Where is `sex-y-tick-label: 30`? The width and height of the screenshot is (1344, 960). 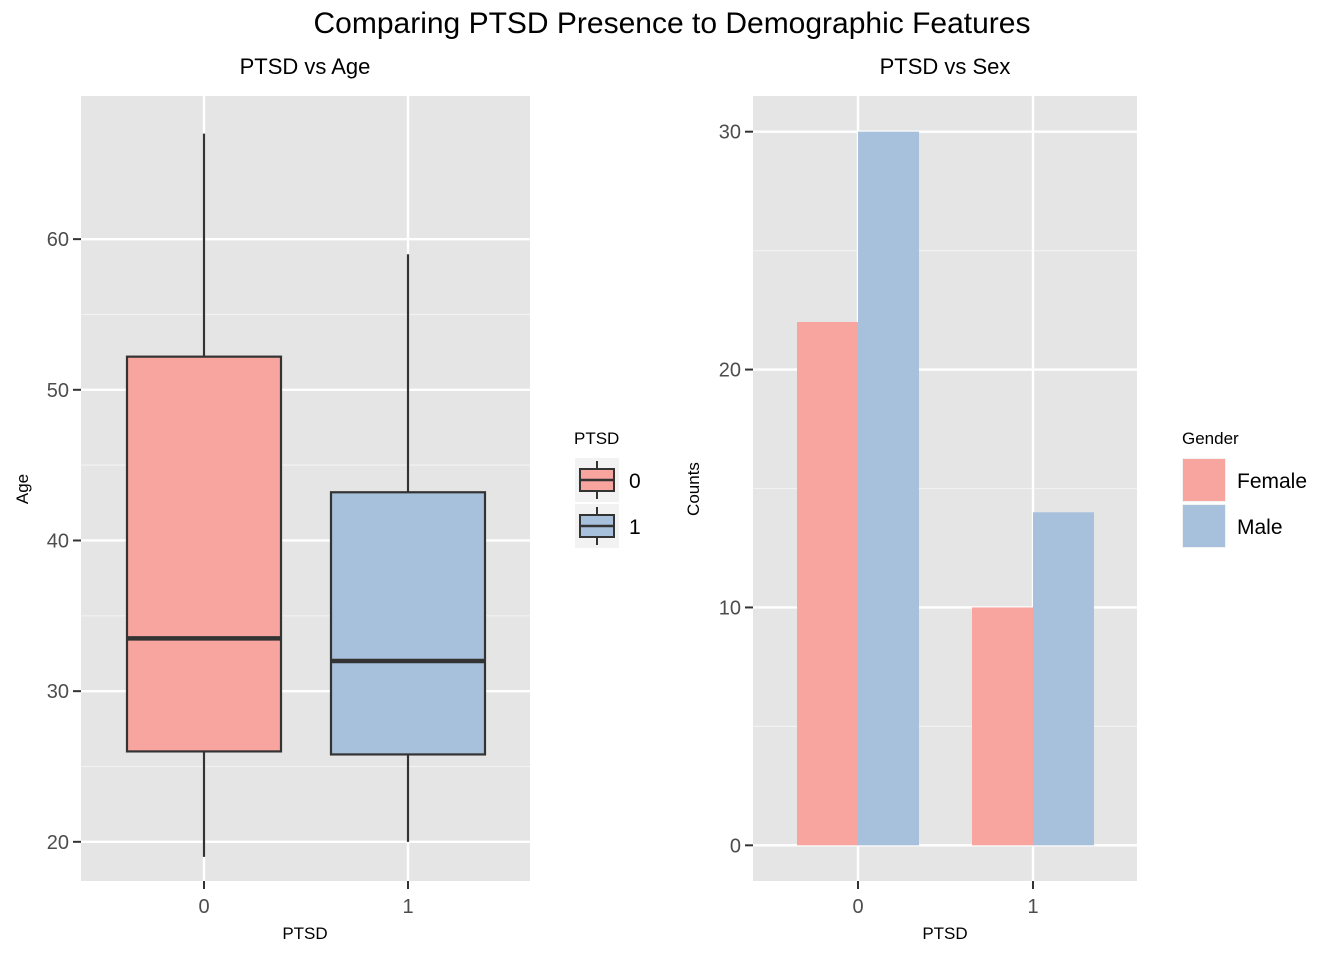
sex-y-tick-label: 30 is located at coordinates (730, 133).